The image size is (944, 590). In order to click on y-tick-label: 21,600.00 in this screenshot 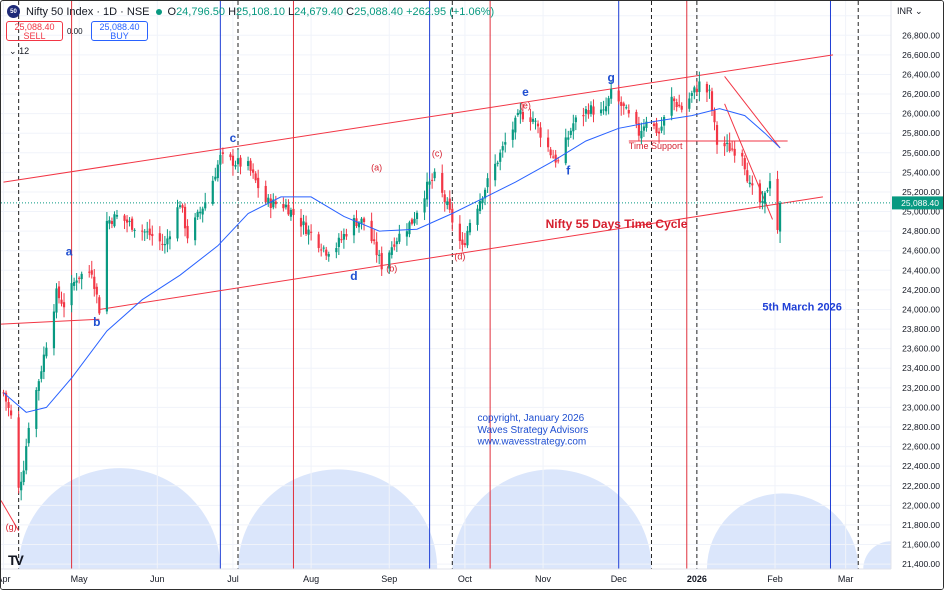, I will do `click(921, 545)`.